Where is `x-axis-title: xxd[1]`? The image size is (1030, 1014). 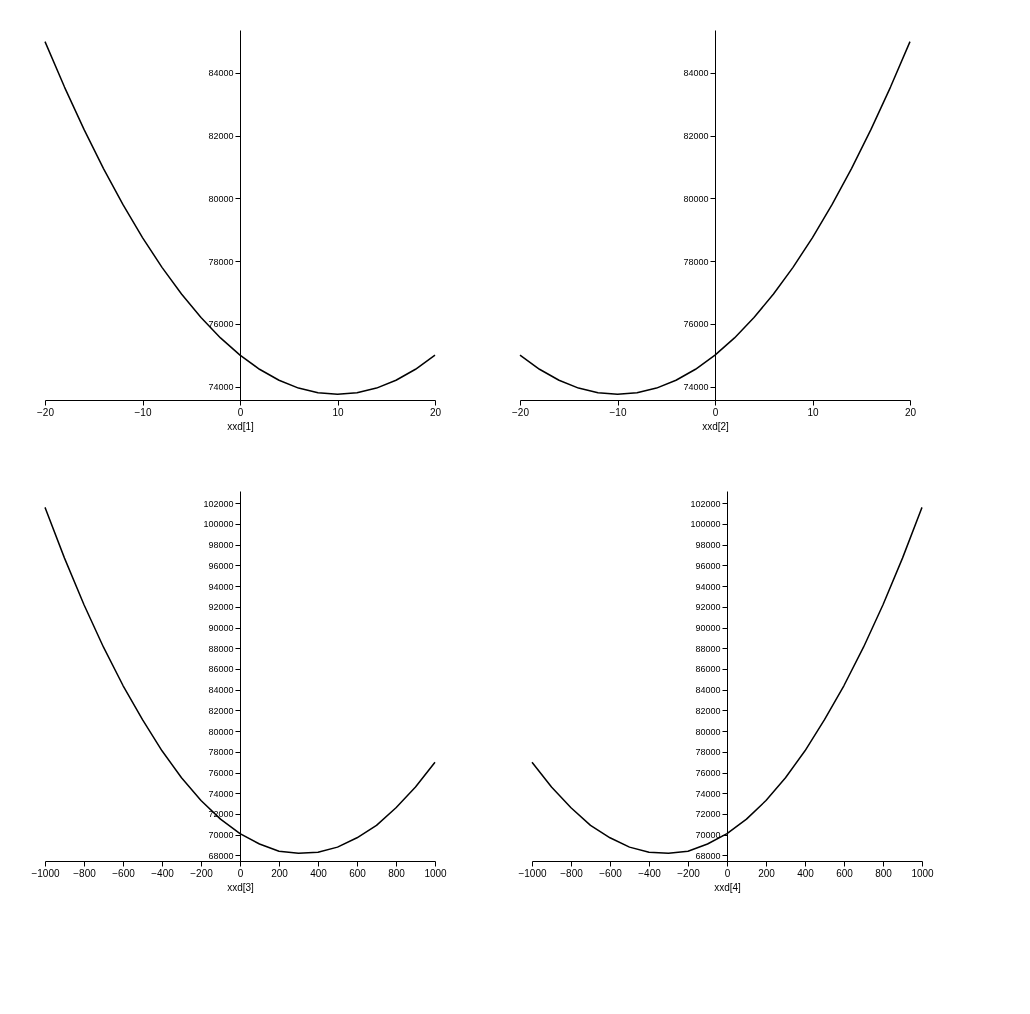 x-axis-title: xxd[1] is located at coordinates (241, 426).